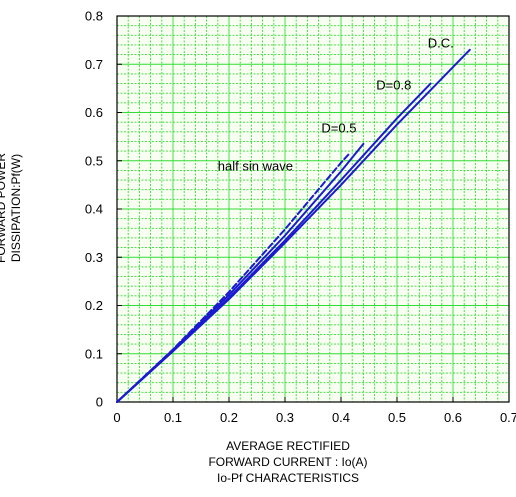 The width and height of the screenshot is (516, 497). I want to click on y-axis-title-line-1: FORWARD POWER, so click(4, 208).